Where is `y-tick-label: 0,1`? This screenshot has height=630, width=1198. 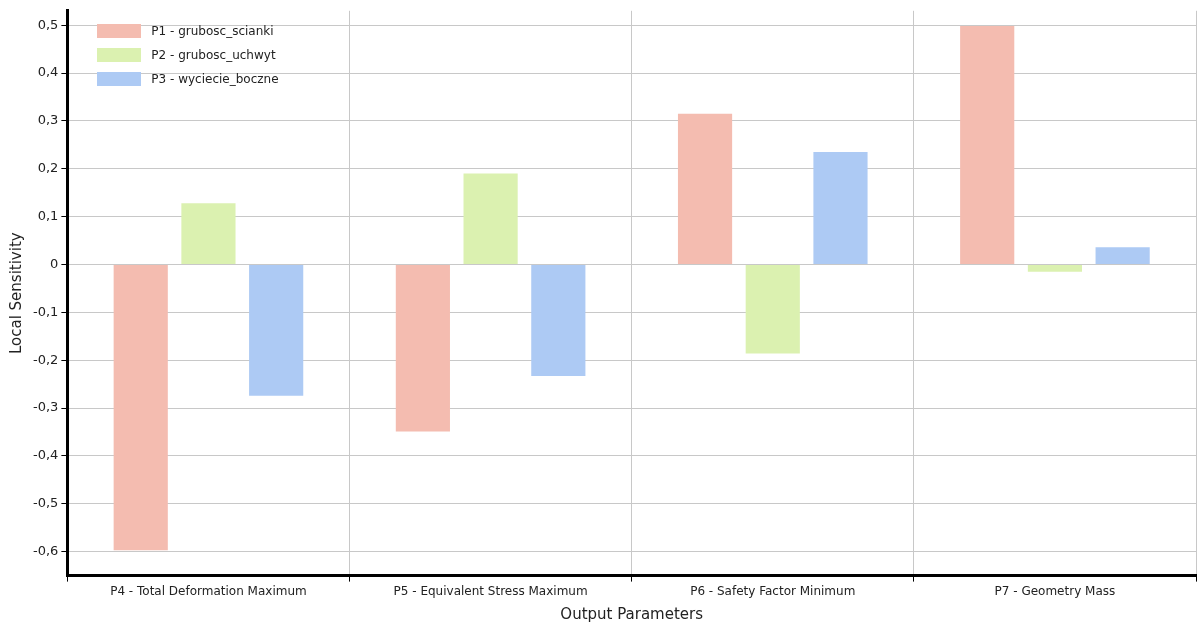 y-tick-label: 0,1 is located at coordinates (48, 215).